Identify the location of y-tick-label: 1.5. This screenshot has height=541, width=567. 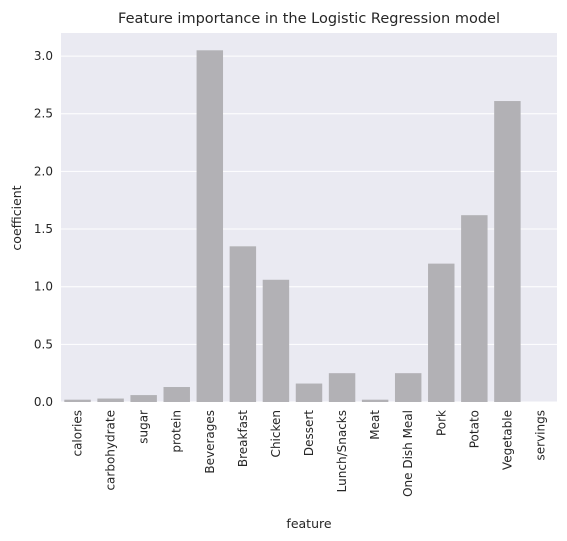
(43, 229).